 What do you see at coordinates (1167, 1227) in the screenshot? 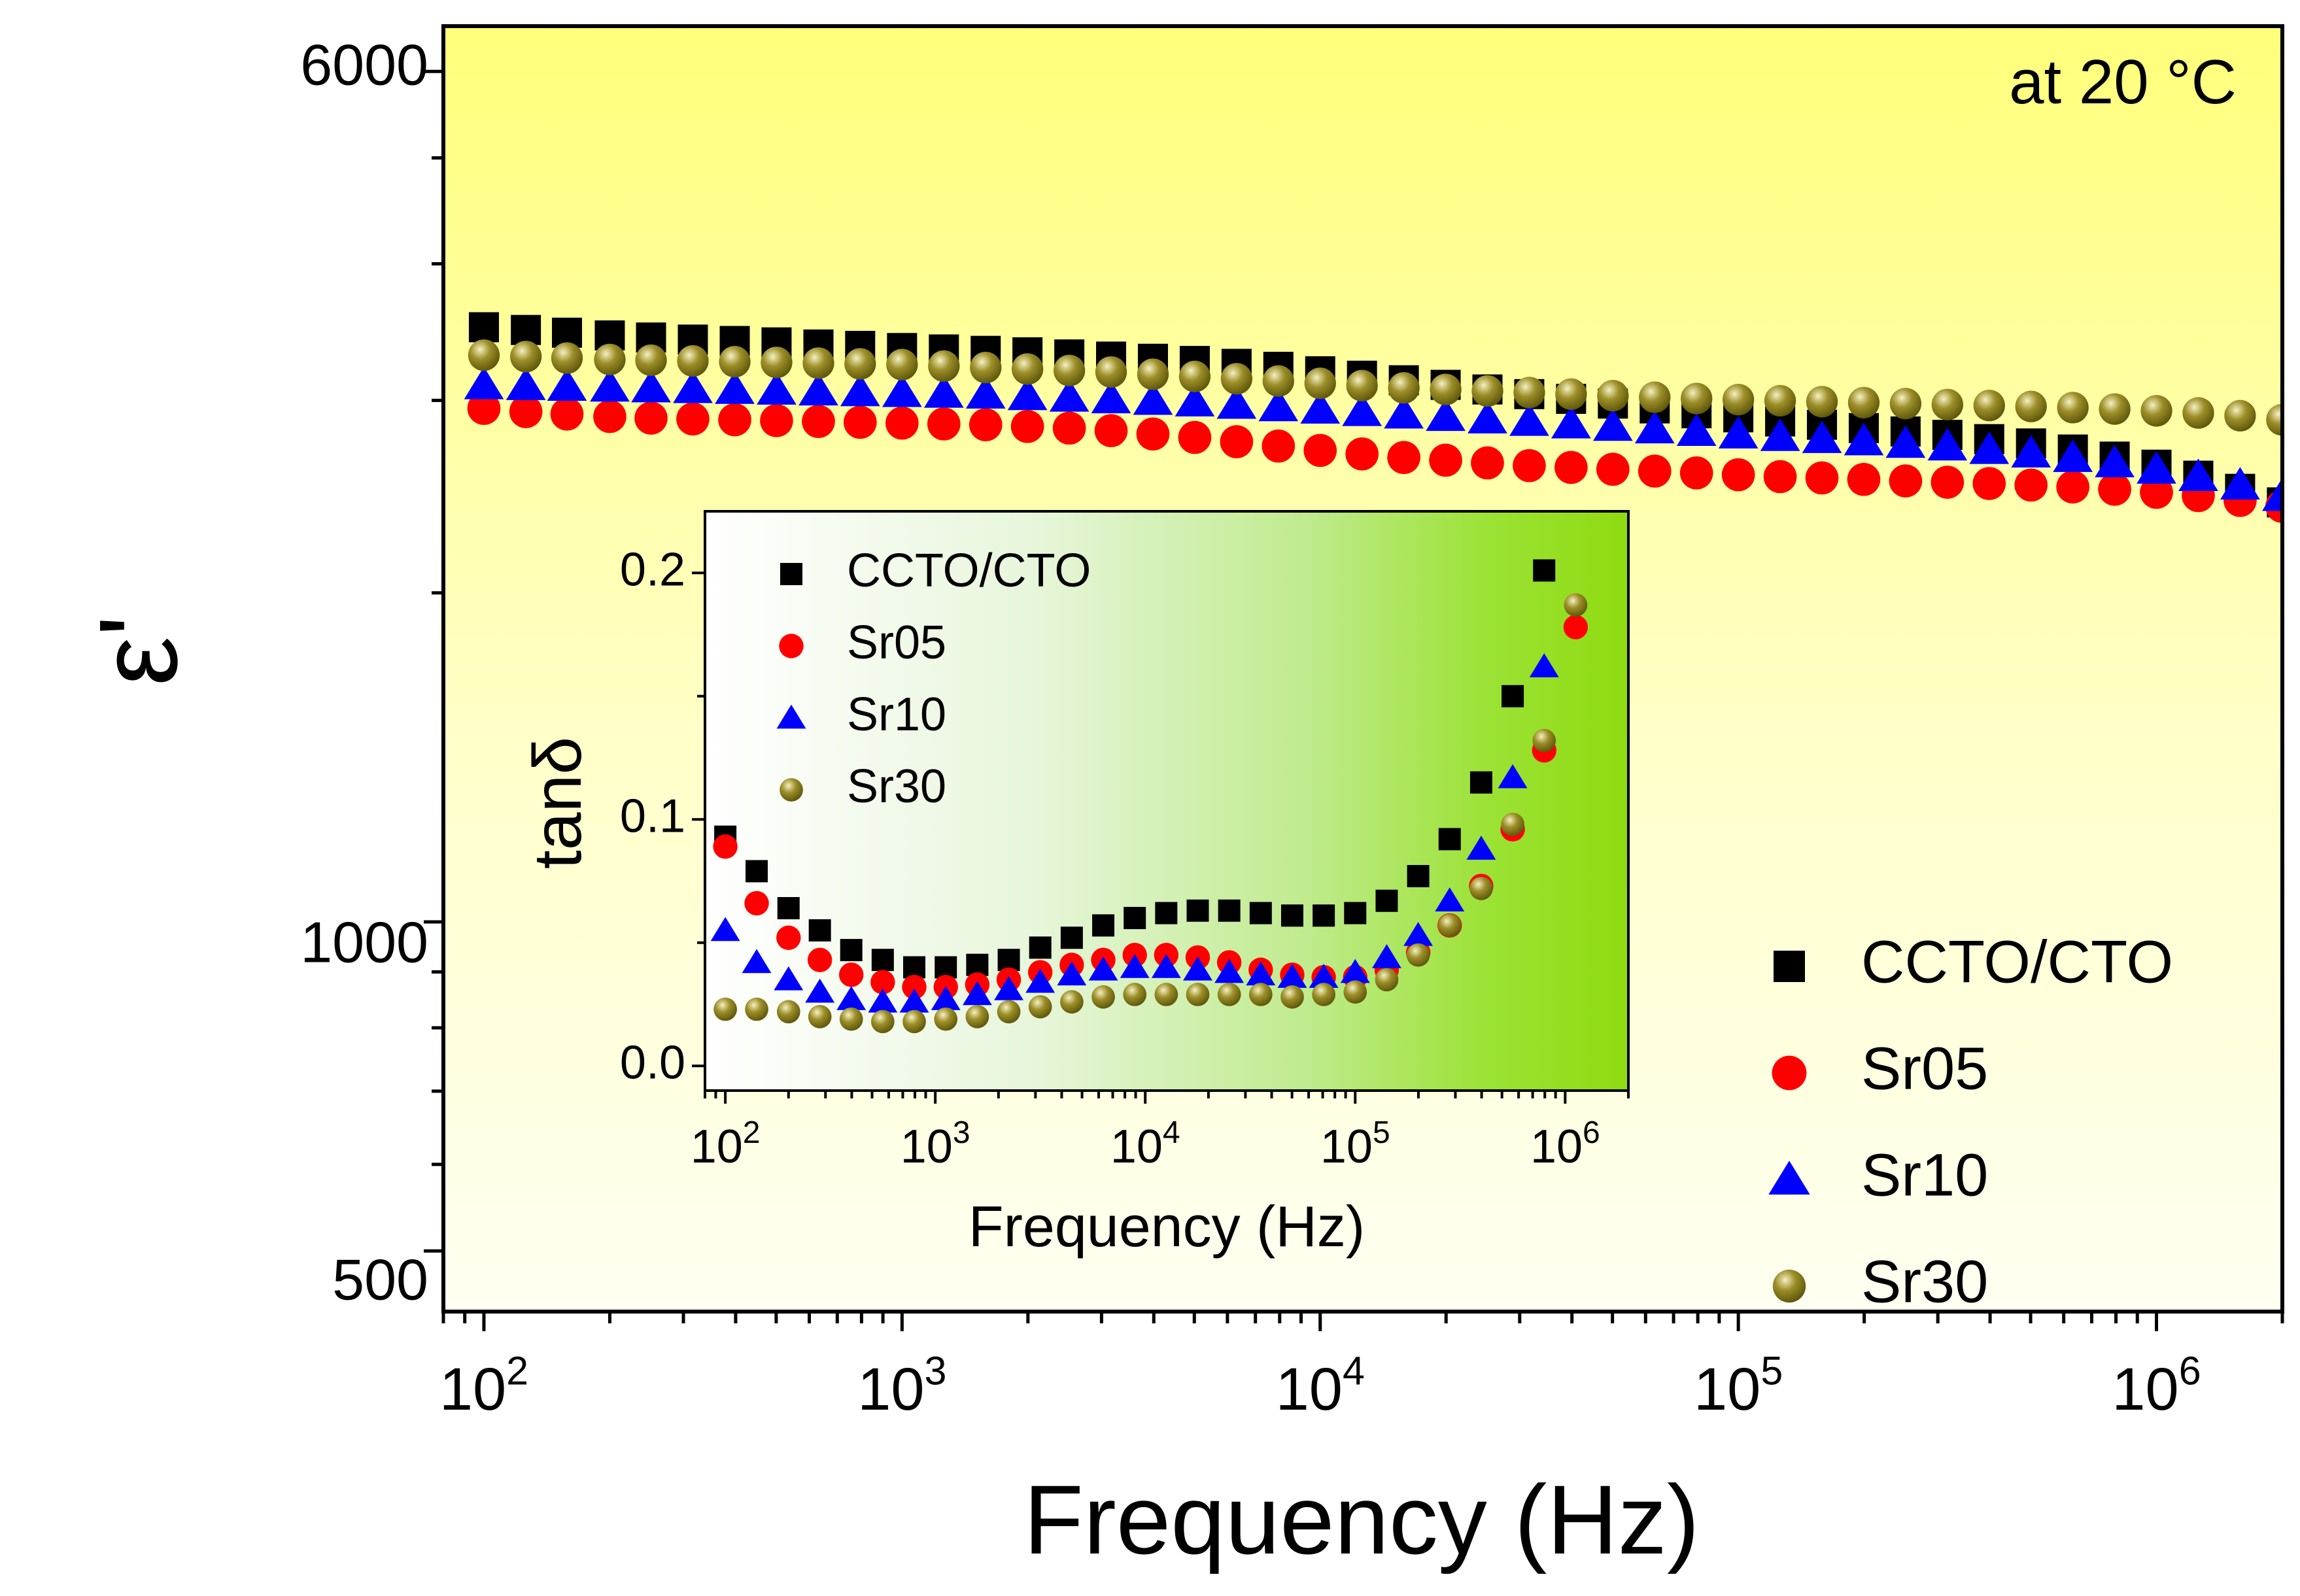
I see `inset-x-axis-title: Frequency (Hz)` at bounding box center [1167, 1227].